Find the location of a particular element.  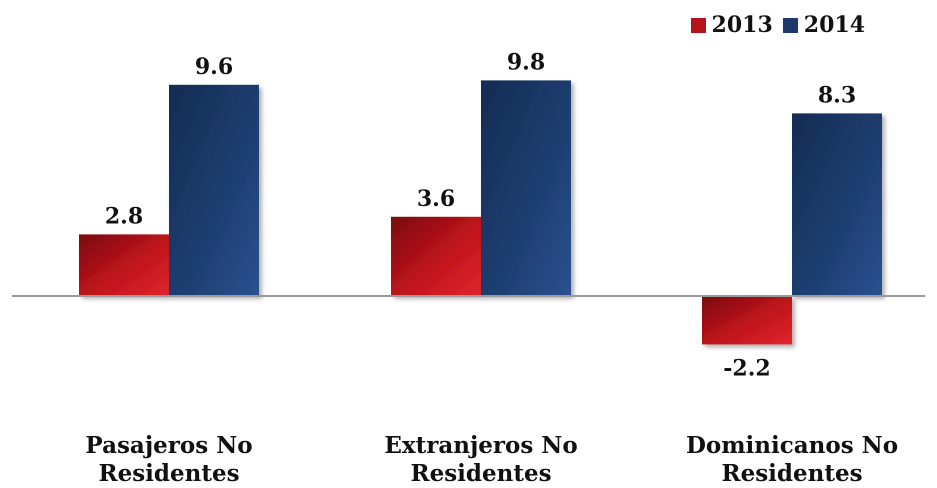

legend-item-2013: 2013 is located at coordinates (731, 25).